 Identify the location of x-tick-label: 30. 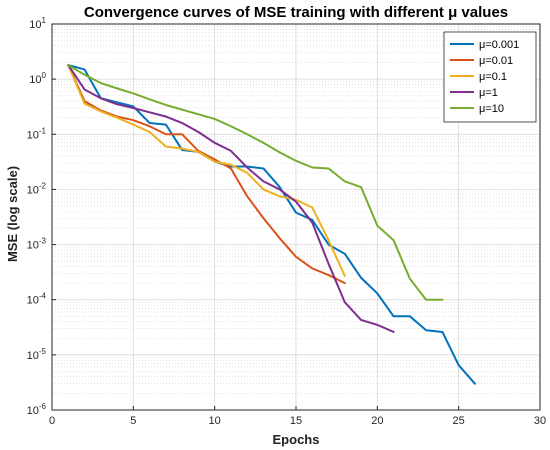
(540, 421).